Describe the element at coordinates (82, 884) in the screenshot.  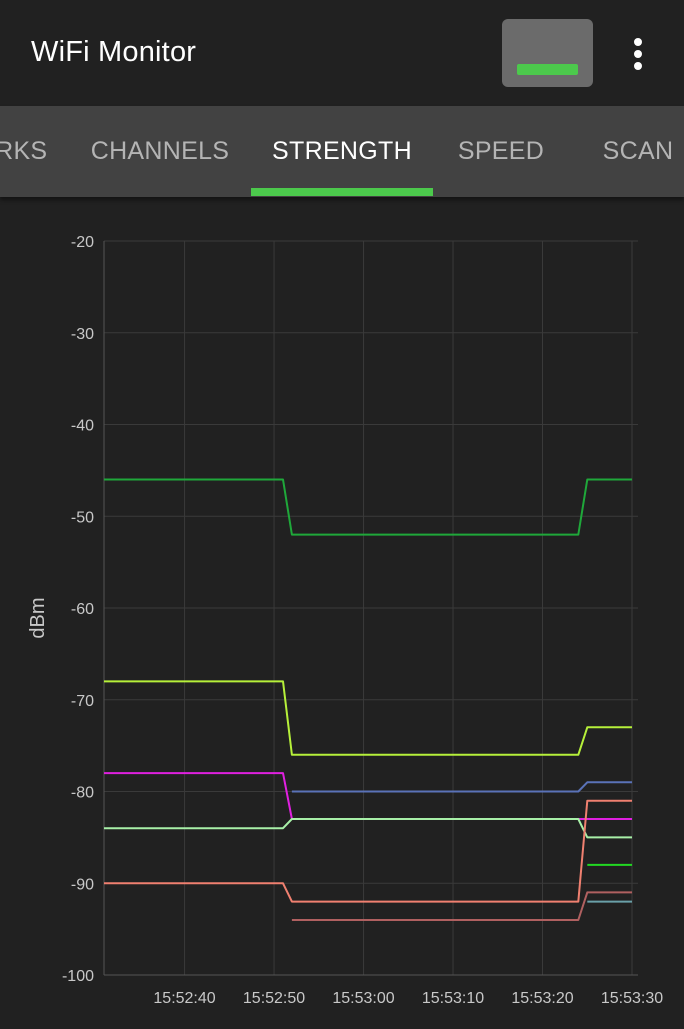
I see `y-tick-label: -90` at that location.